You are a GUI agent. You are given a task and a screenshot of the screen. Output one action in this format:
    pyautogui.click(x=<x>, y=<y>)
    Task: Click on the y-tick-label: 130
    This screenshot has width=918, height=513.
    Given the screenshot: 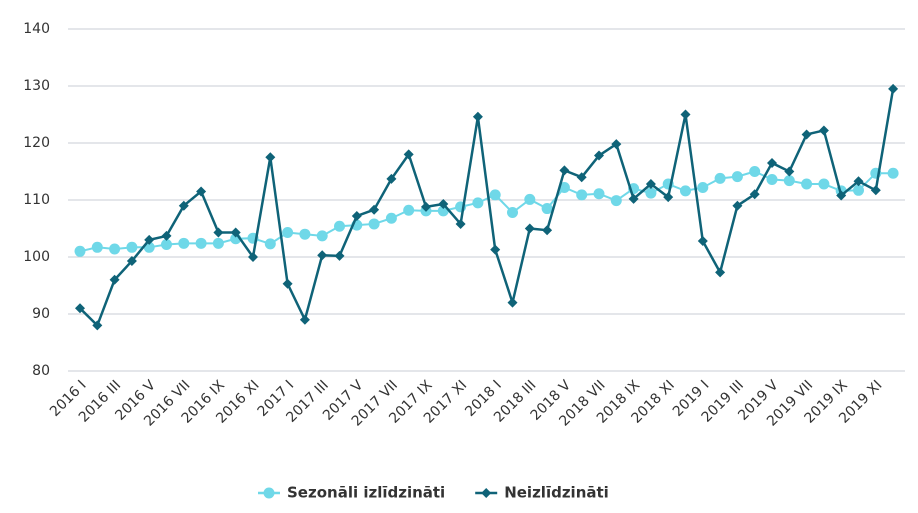 What is the action you would take?
    pyautogui.click(x=36, y=86)
    